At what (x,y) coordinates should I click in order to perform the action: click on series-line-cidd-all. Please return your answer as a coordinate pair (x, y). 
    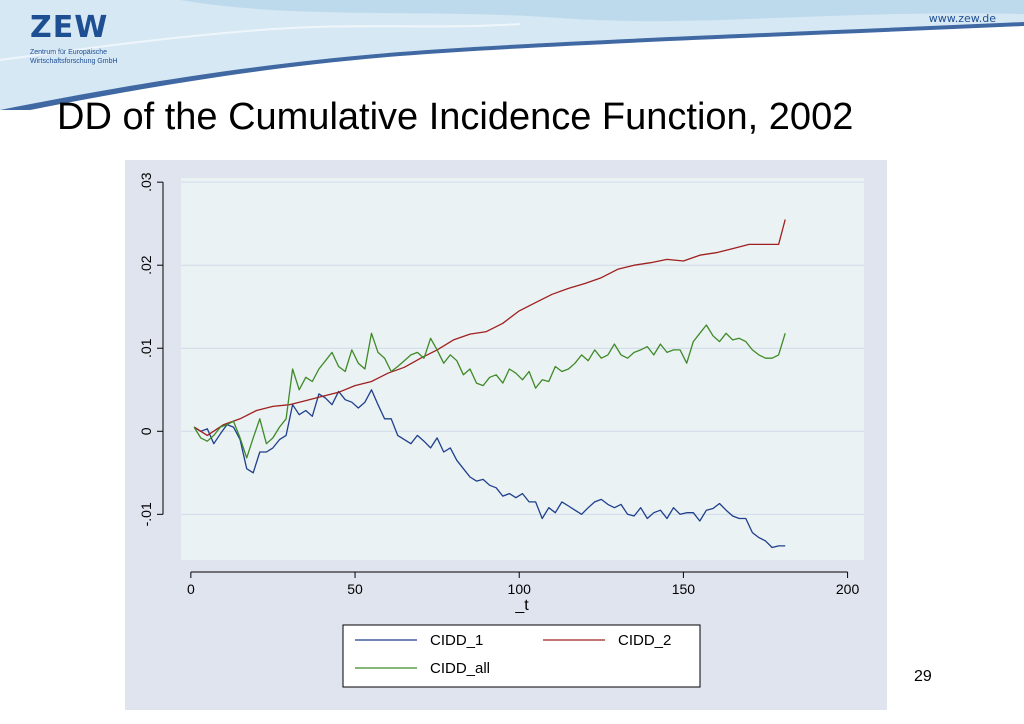
    Looking at the image, I should click on (489, 391).